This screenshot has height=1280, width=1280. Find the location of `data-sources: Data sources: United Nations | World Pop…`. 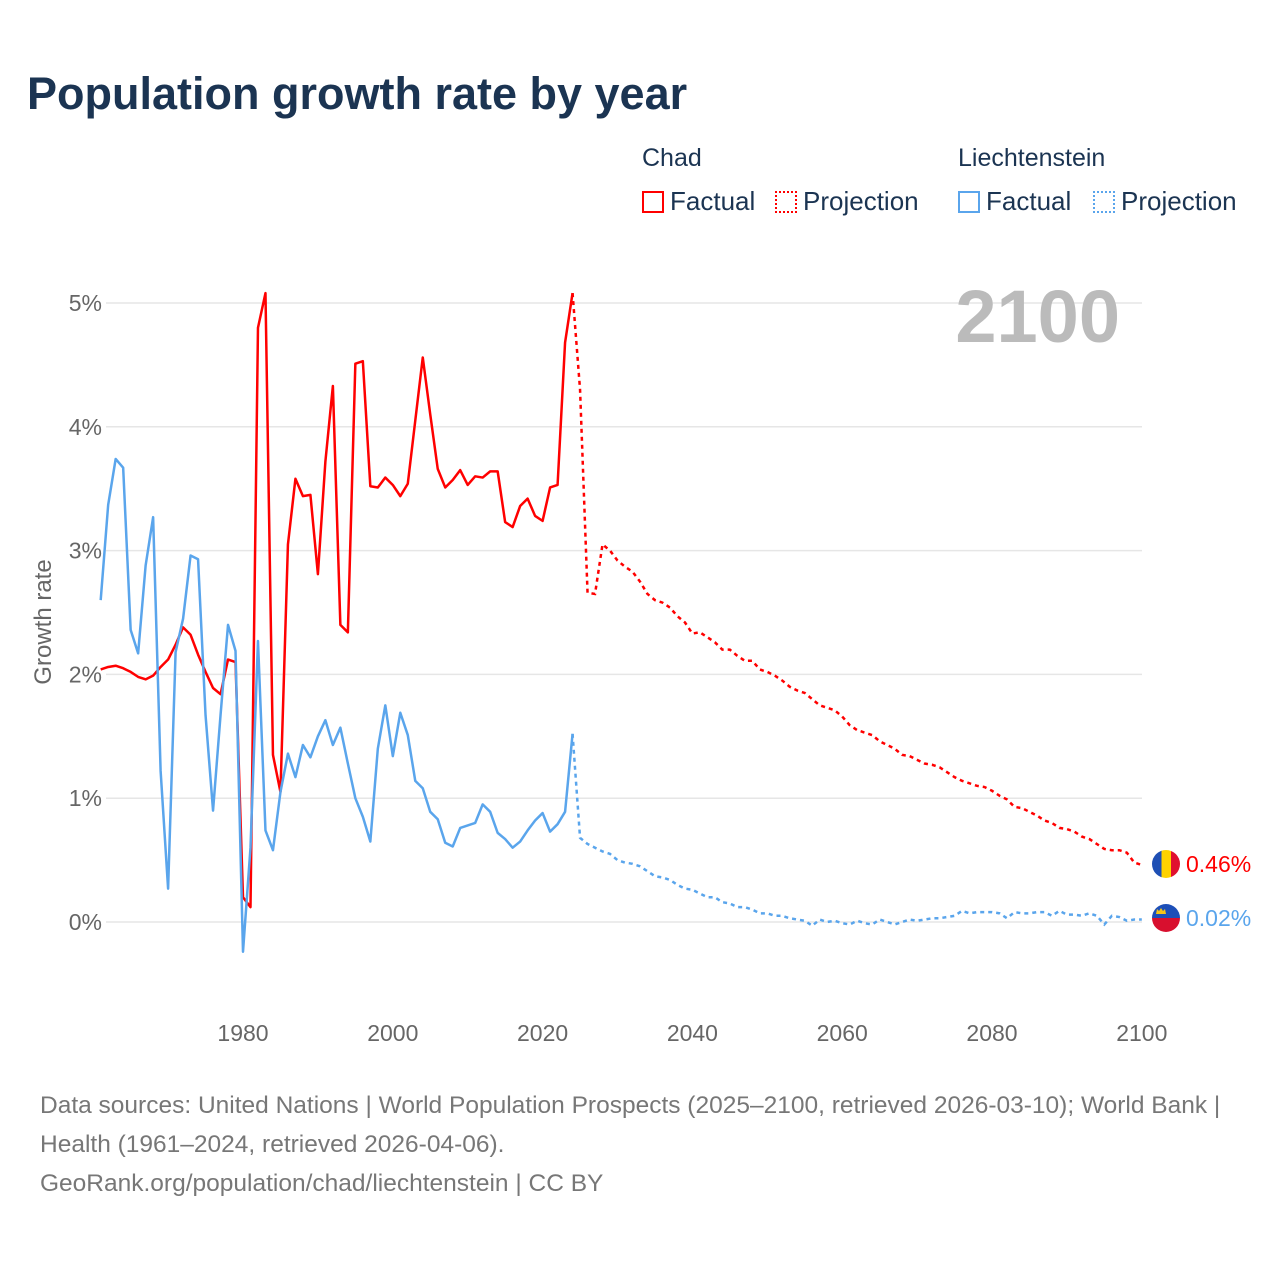

data-sources: Data sources: United Nations | World Pop… is located at coordinates (630, 1125).